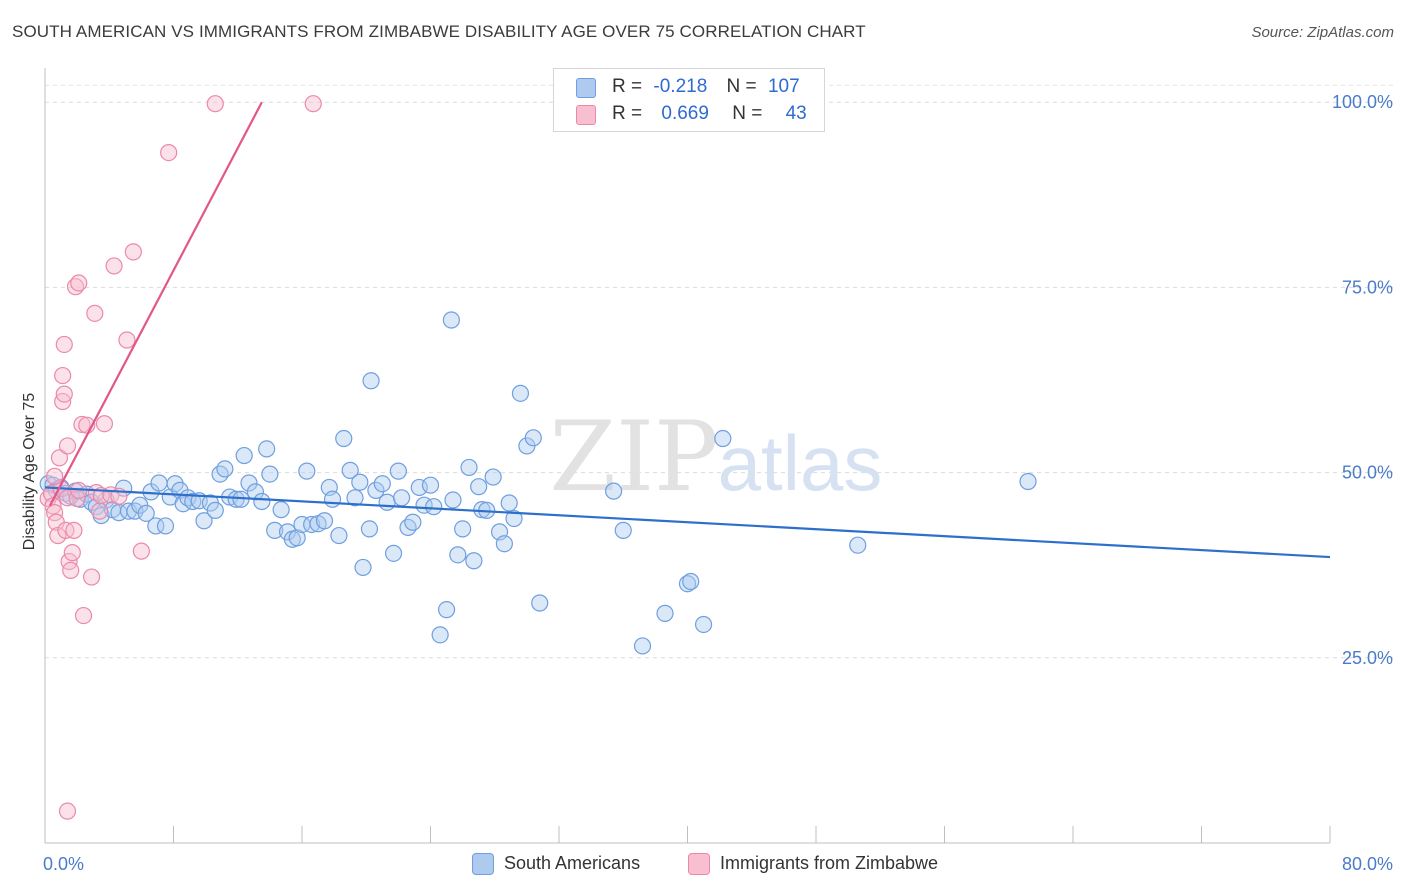  I want to click on legend-n-value: 43, so click(796, 113).